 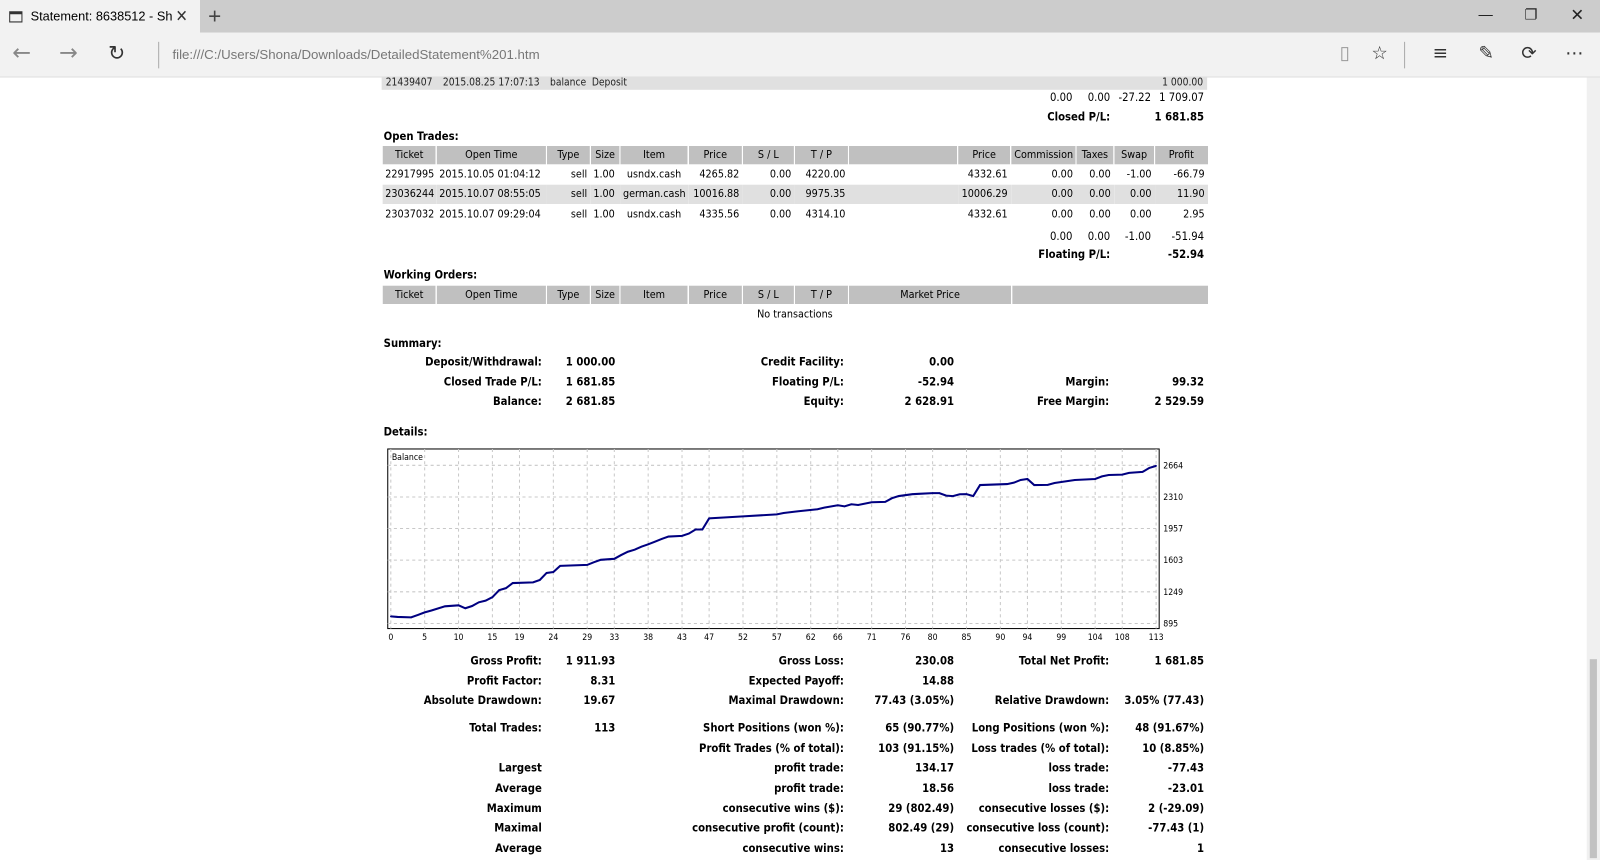 I want to click on stat-value: 2 (-29.09), so click(x=1176, y=808).